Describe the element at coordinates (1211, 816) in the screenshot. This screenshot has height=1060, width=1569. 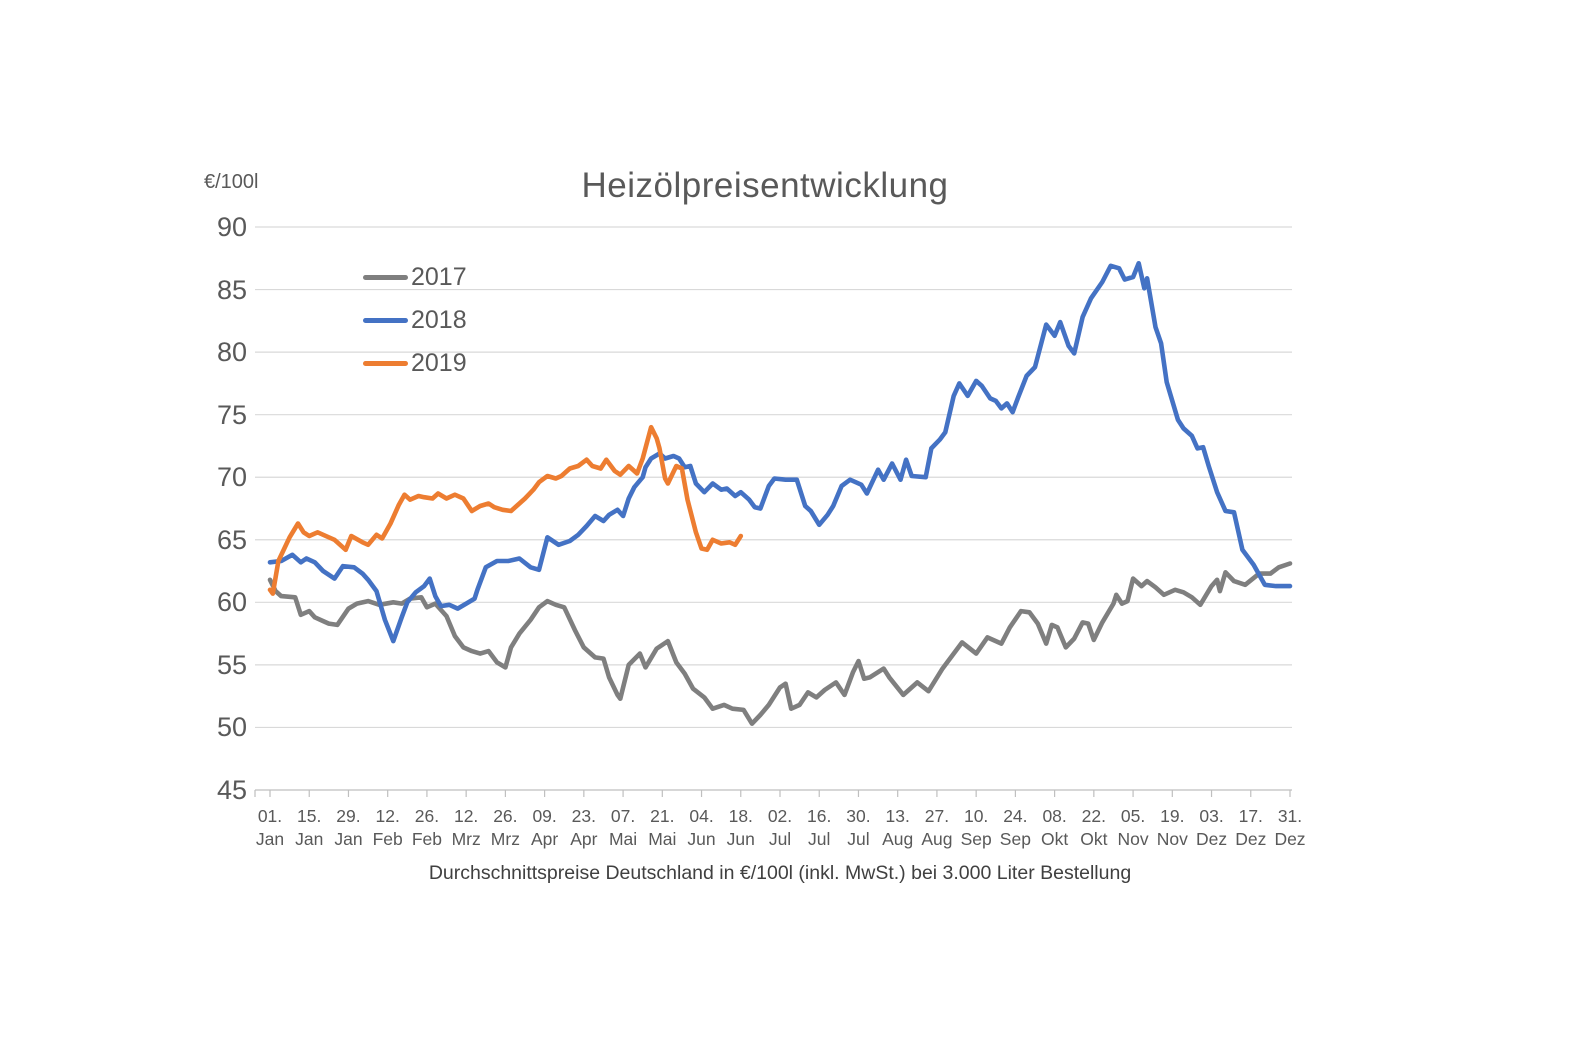
I see `x-axis-label-day: 03.` at that location.